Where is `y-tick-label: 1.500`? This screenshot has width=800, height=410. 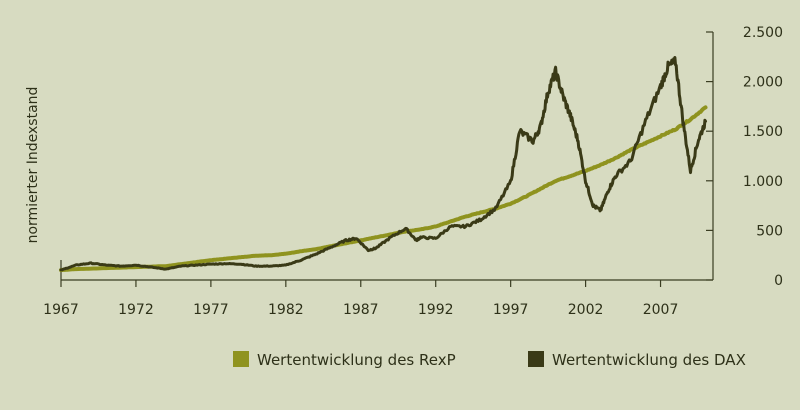
y-tick-label: 1.500 is located at coordinates (763, 132).